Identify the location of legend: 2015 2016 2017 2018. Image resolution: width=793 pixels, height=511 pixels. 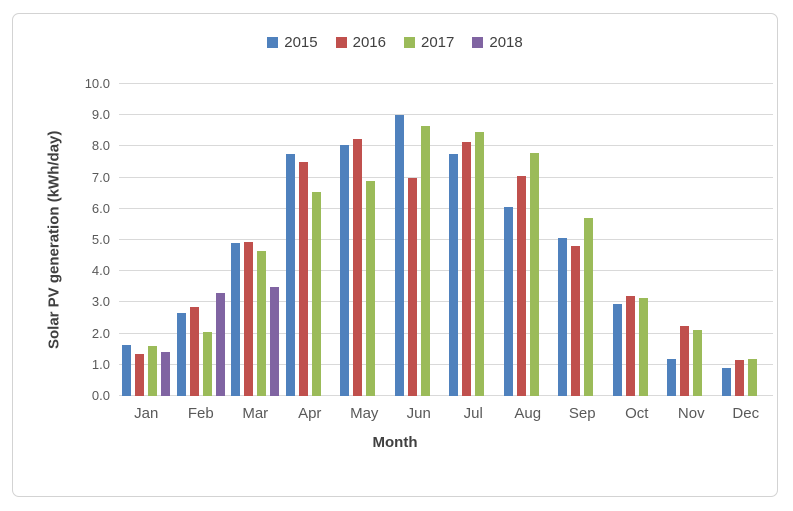
(395, 42).